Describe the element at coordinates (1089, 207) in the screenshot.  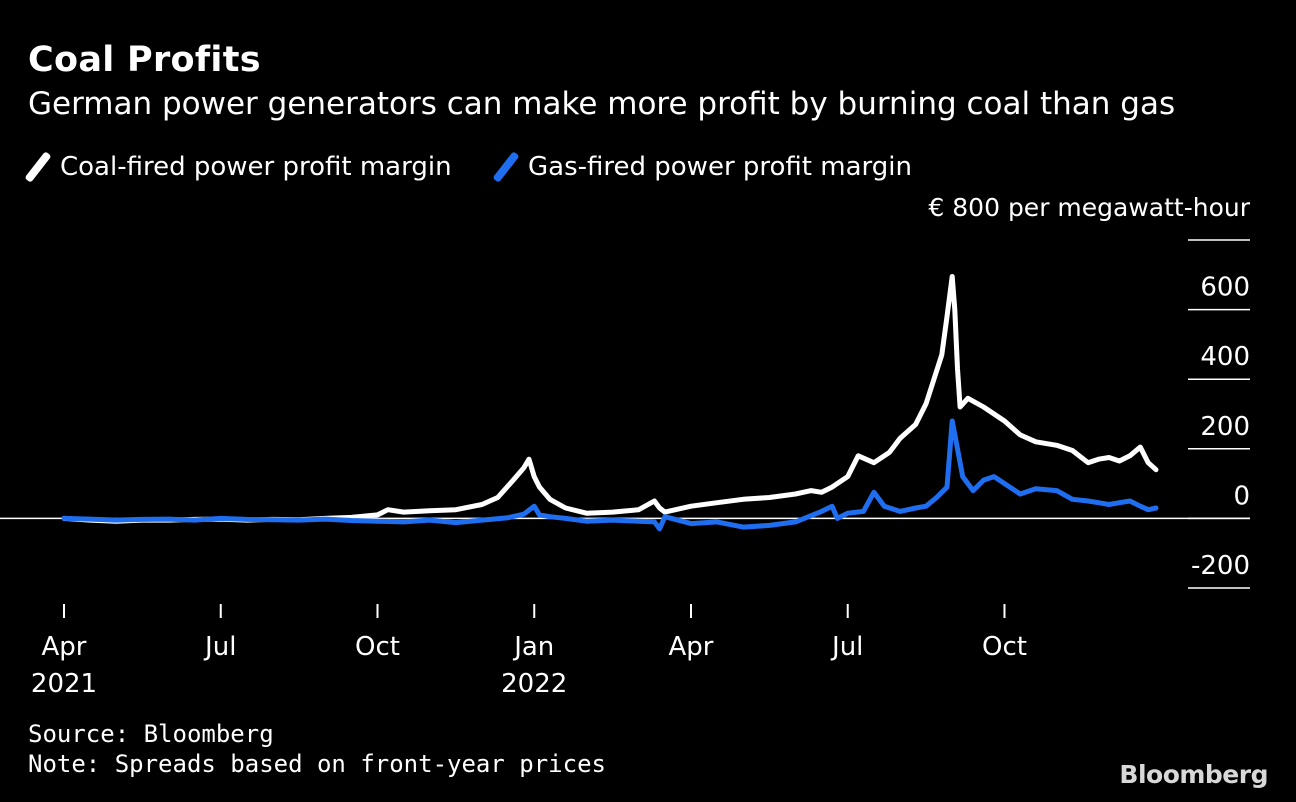
I see `y-axis-unit-label: € 800 per megawatt-hour` at that location.